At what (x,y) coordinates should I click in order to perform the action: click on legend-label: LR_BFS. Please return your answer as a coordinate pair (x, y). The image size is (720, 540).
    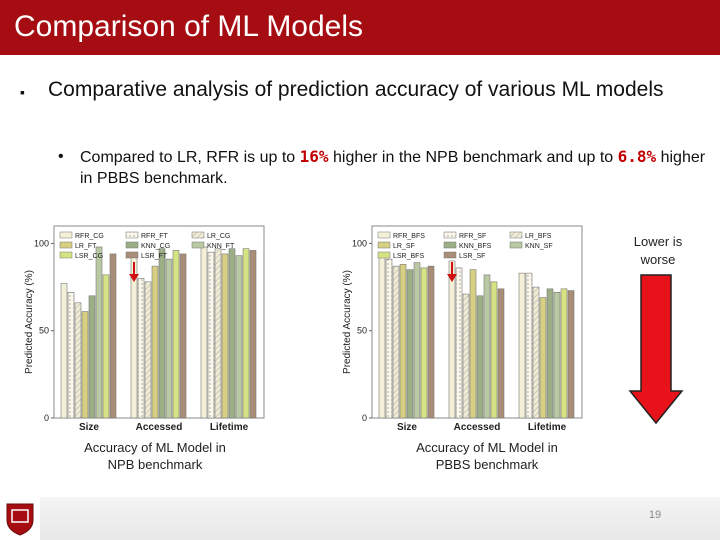
    Looking at the image, I should click on (538, 236).